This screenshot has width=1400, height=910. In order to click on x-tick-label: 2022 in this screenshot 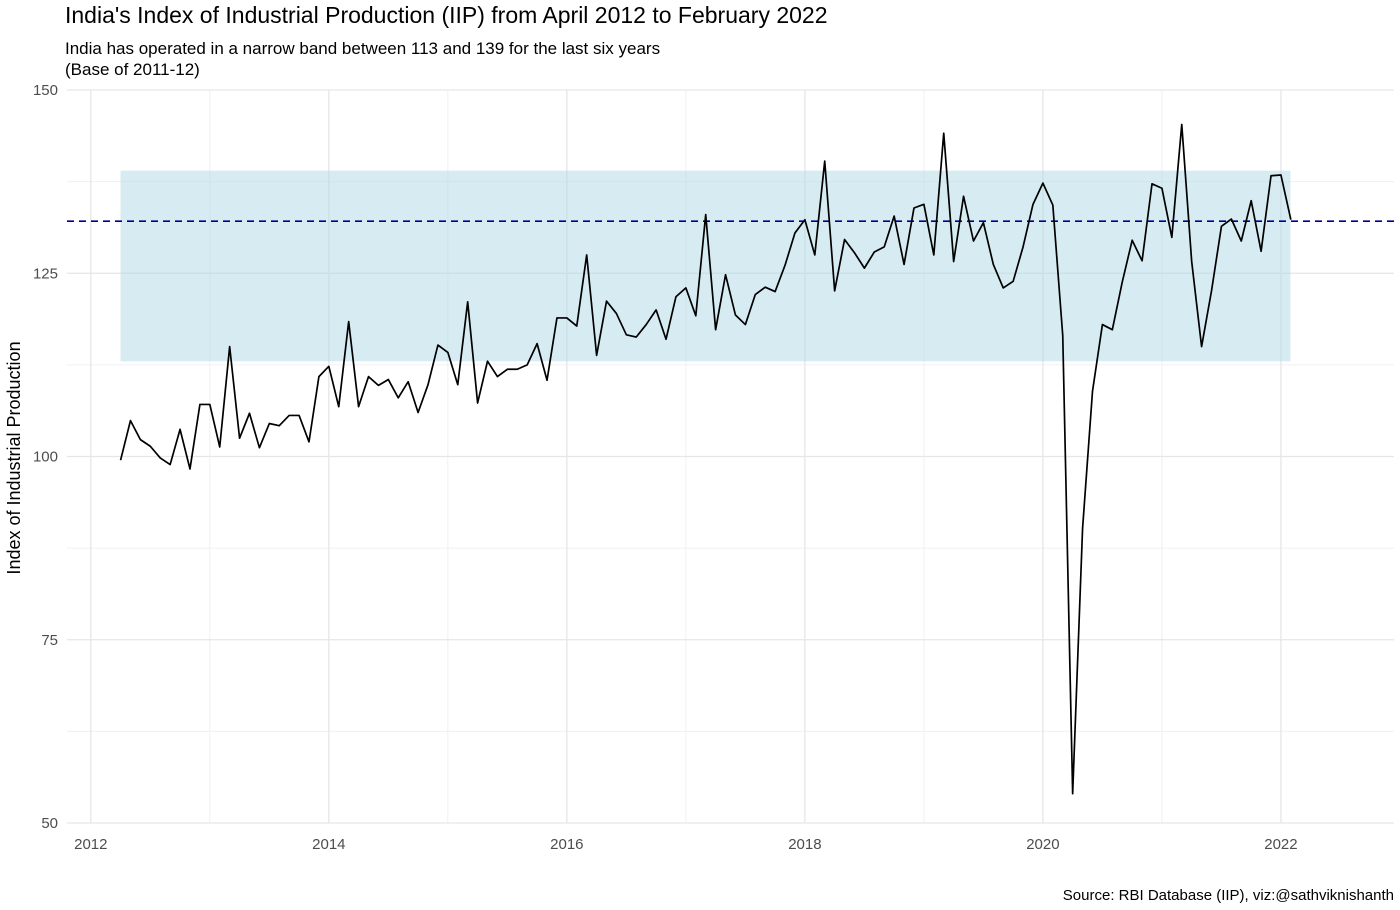, I will do `click(1280, 844)`.